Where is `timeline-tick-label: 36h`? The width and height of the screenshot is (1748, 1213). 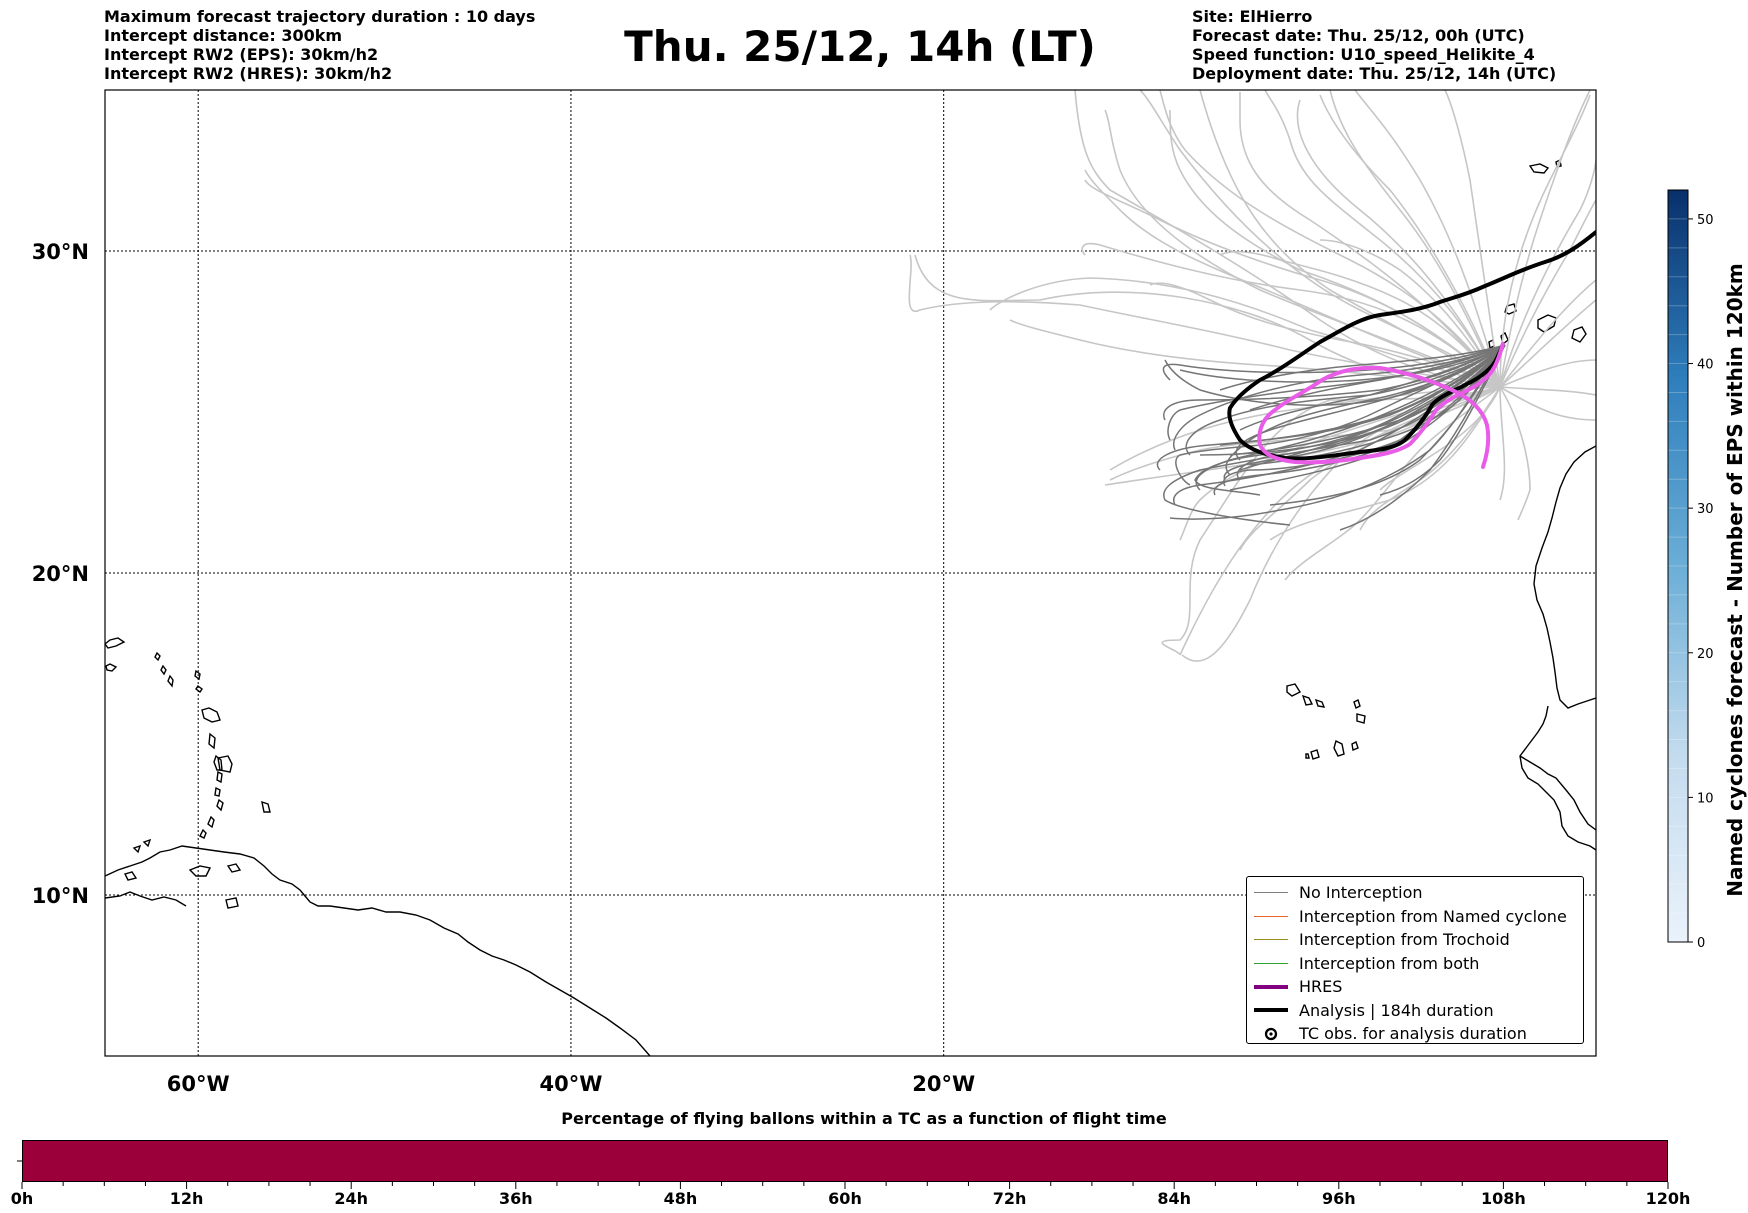
timeline-tick-label: 36h is located at coordinates (515, 1198).